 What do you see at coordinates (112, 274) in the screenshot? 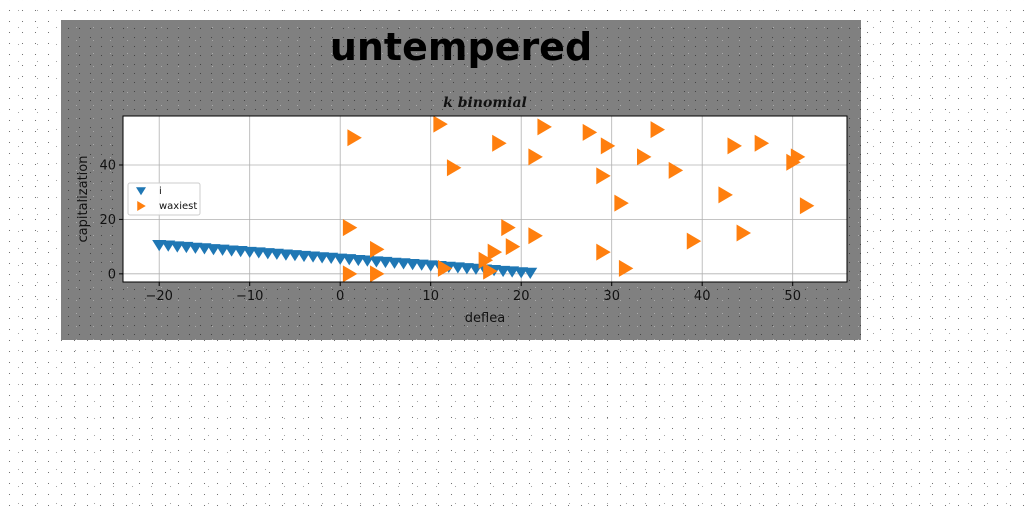
I see `y-tick-label: 0` at bounding box center [112, 274].